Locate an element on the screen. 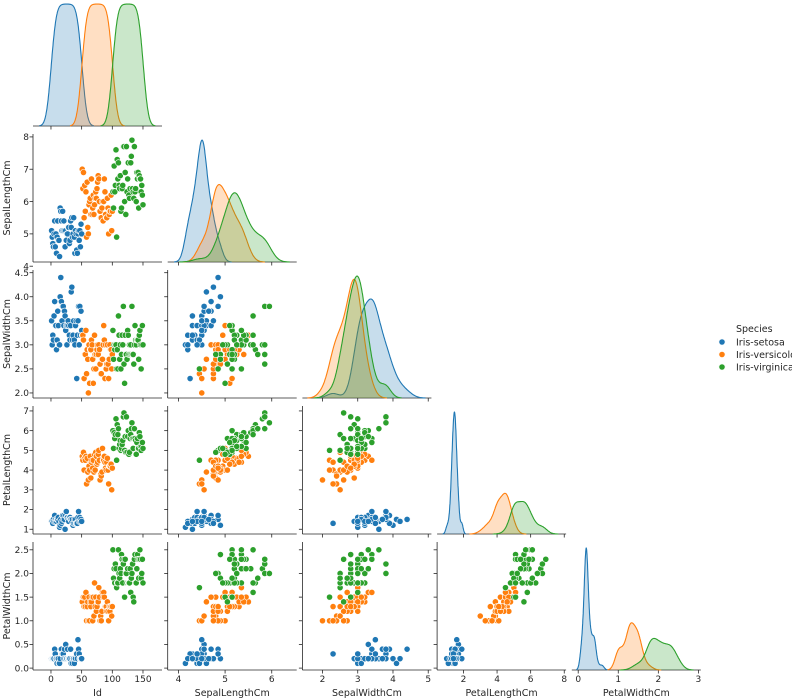  y-tick-label: 4.5 is located at coordinates (22, 274).